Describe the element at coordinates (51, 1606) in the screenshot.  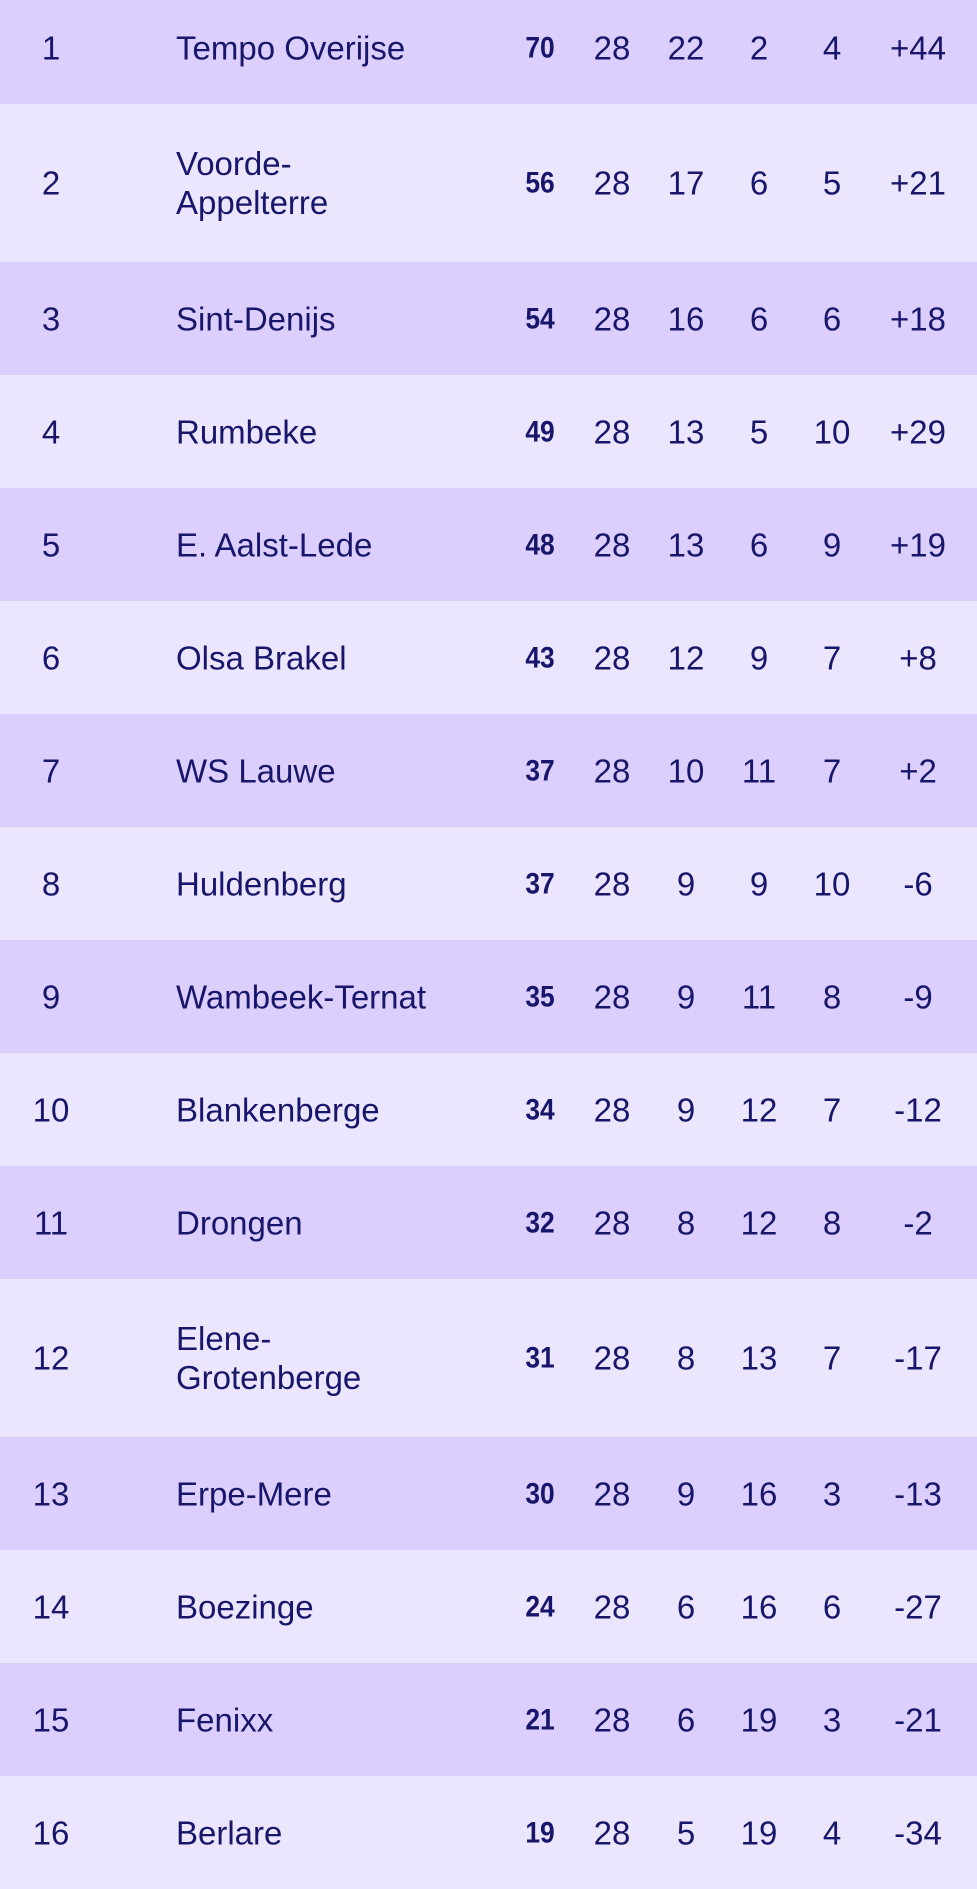
I see `rank-cell: 14` at that location.